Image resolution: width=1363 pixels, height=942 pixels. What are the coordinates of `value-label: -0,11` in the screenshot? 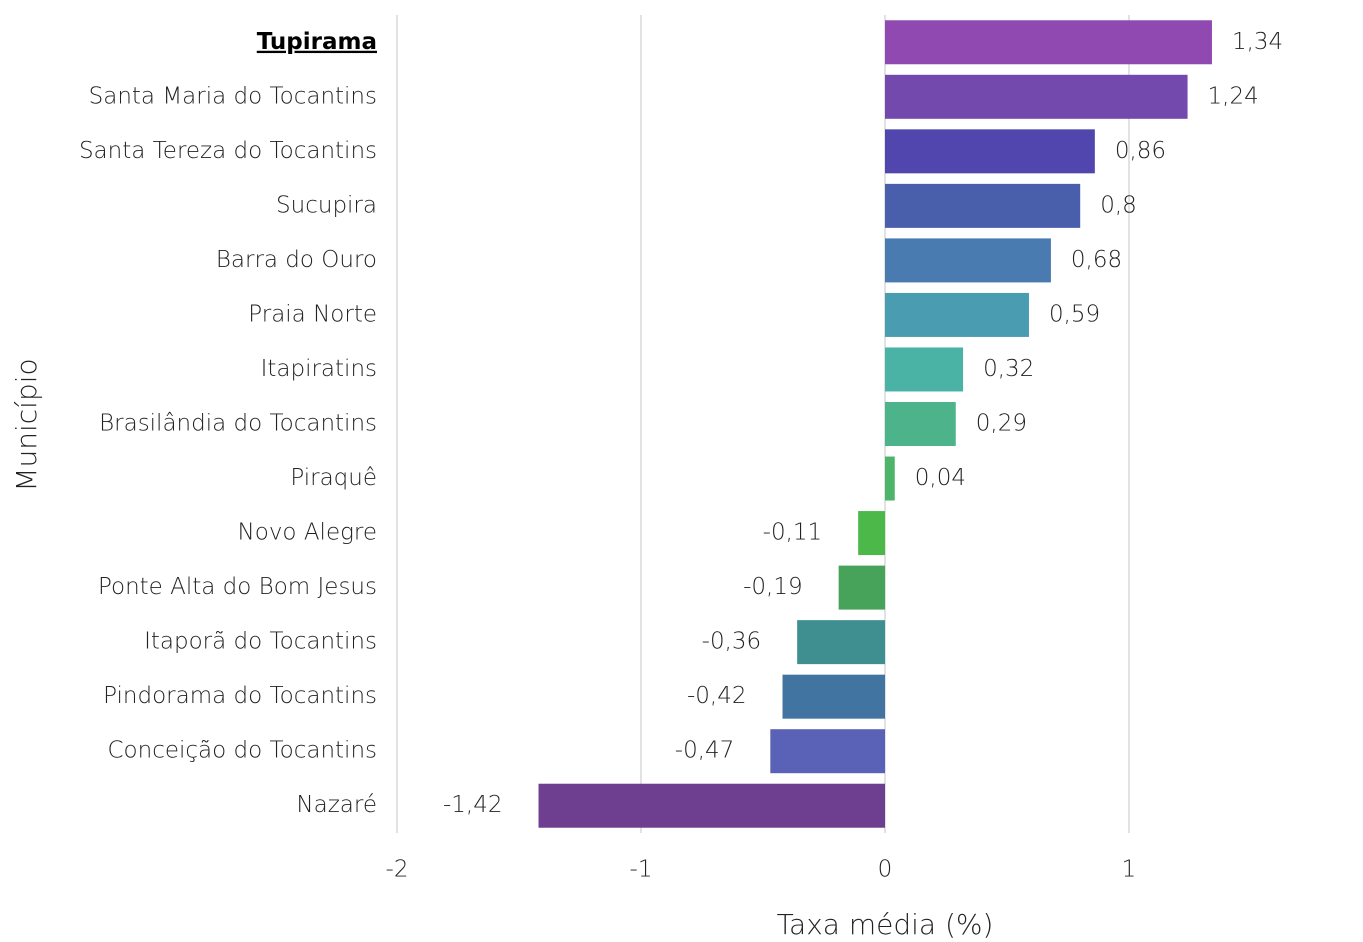 It's located at (793, 533).